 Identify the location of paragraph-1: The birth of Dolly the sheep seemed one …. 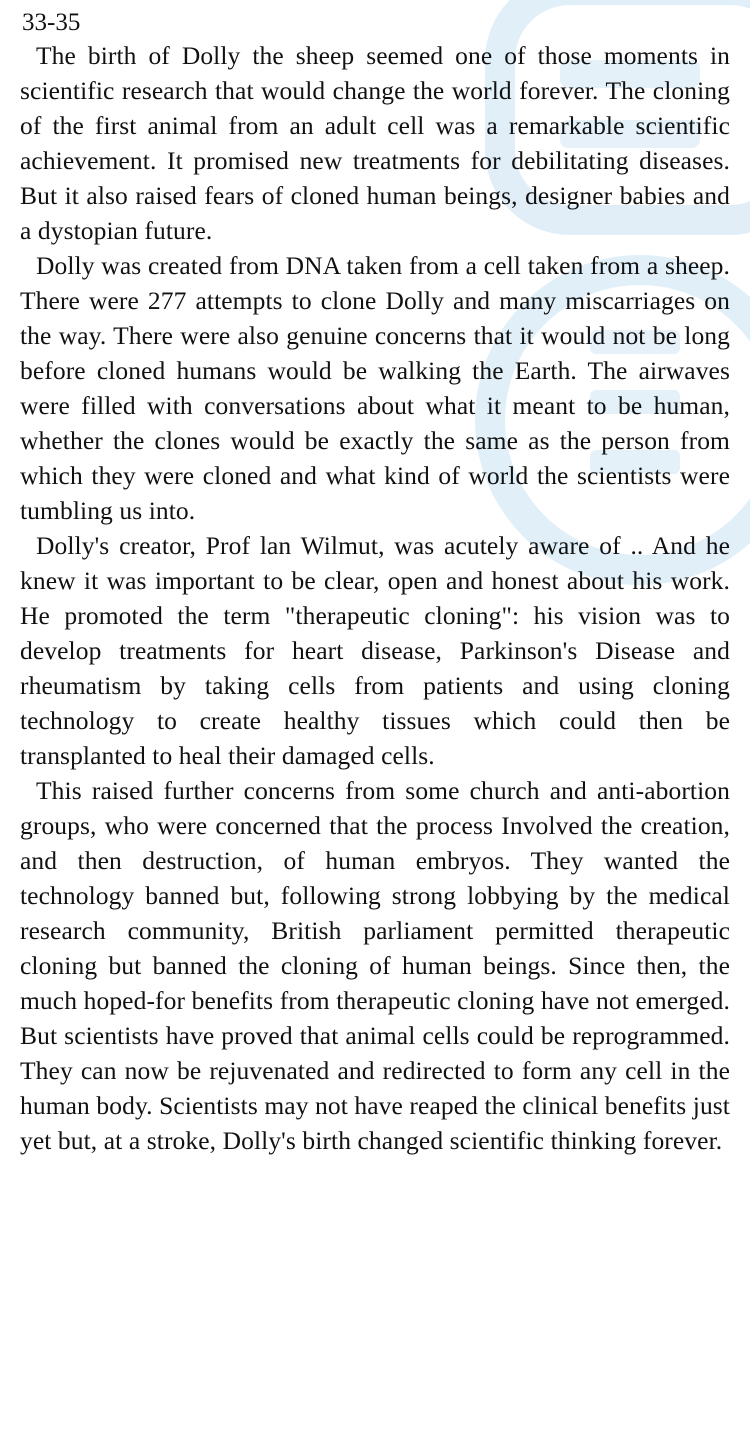
(375, 143).